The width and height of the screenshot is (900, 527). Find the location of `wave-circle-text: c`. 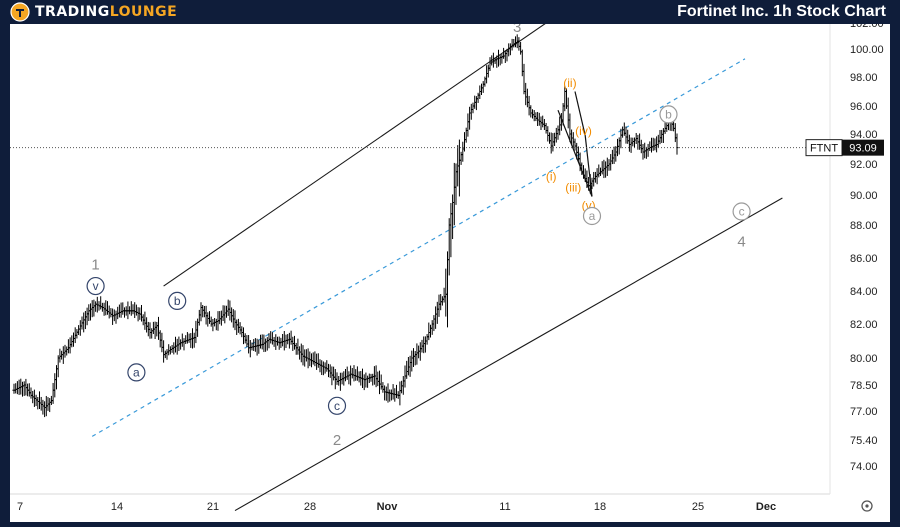

wave-circle-text: c is located at coordinates (742, 212).